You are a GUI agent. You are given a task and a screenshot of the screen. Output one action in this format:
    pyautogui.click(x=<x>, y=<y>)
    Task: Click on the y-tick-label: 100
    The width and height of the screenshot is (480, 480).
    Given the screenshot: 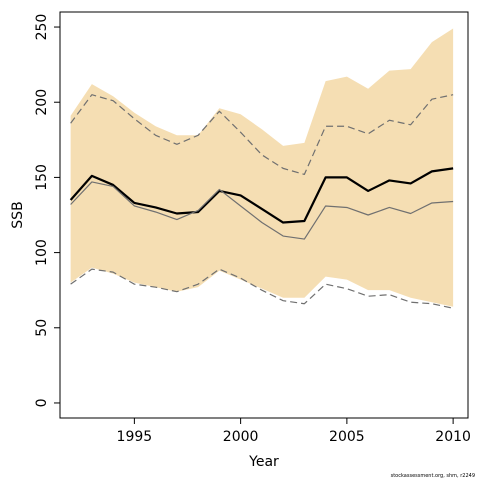 What is the action you would take?
    pyautogui.click(x=42, y=252)
    